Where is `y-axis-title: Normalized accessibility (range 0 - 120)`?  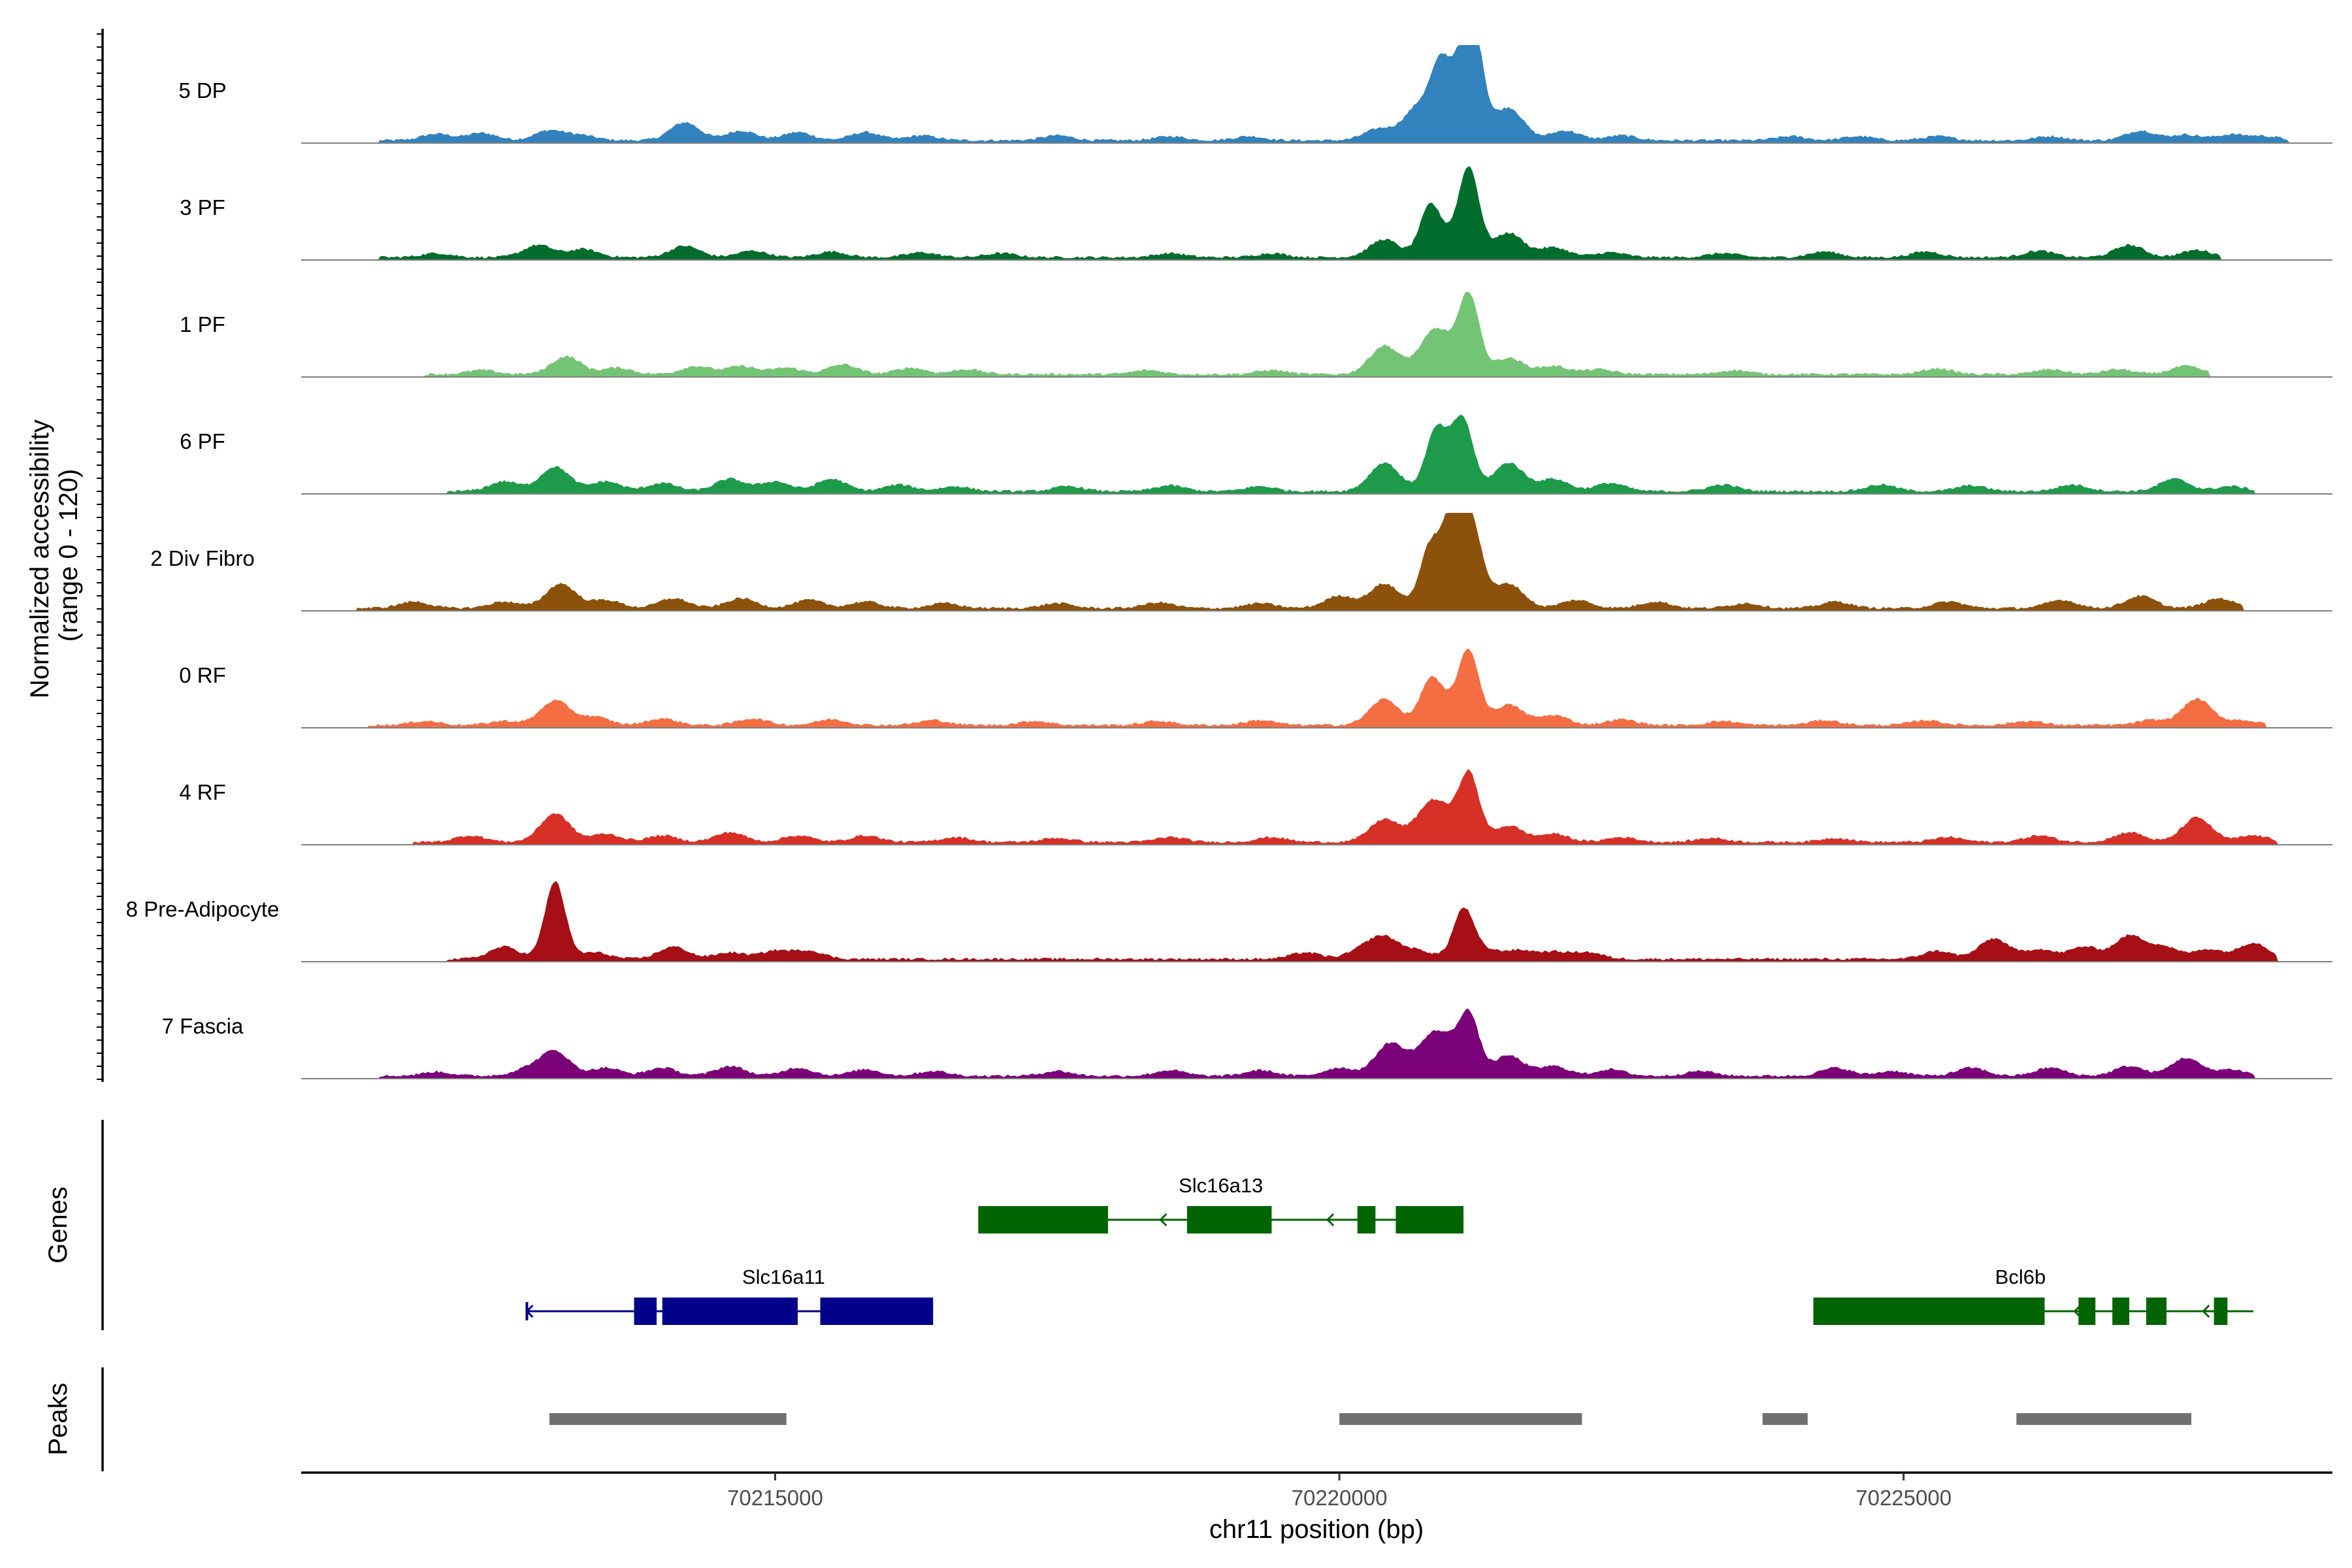 y-axis-title: Normalized accessibility (range 0 - 120) is located at coordinates (54, 555).